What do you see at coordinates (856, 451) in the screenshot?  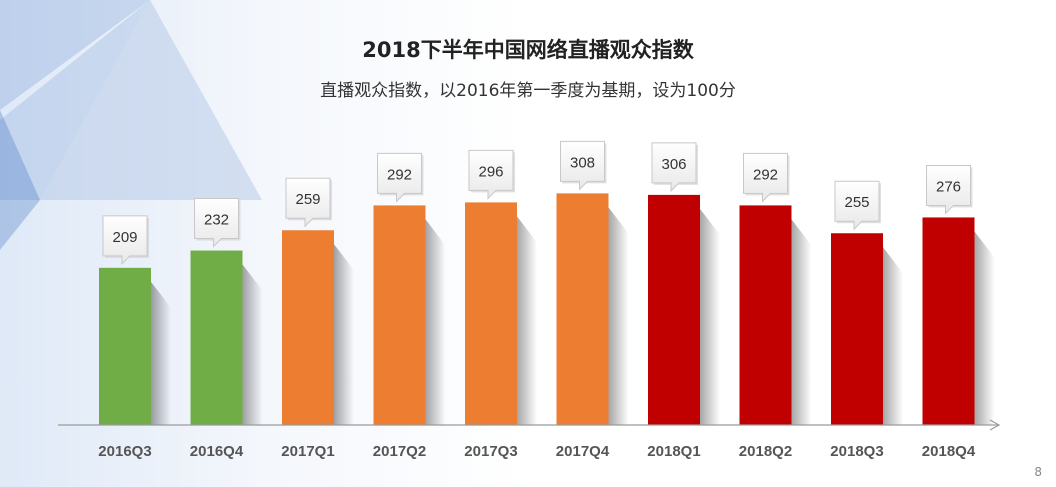 I see `x-tick-label: 2018Q3` at bounding box center [856, 451].